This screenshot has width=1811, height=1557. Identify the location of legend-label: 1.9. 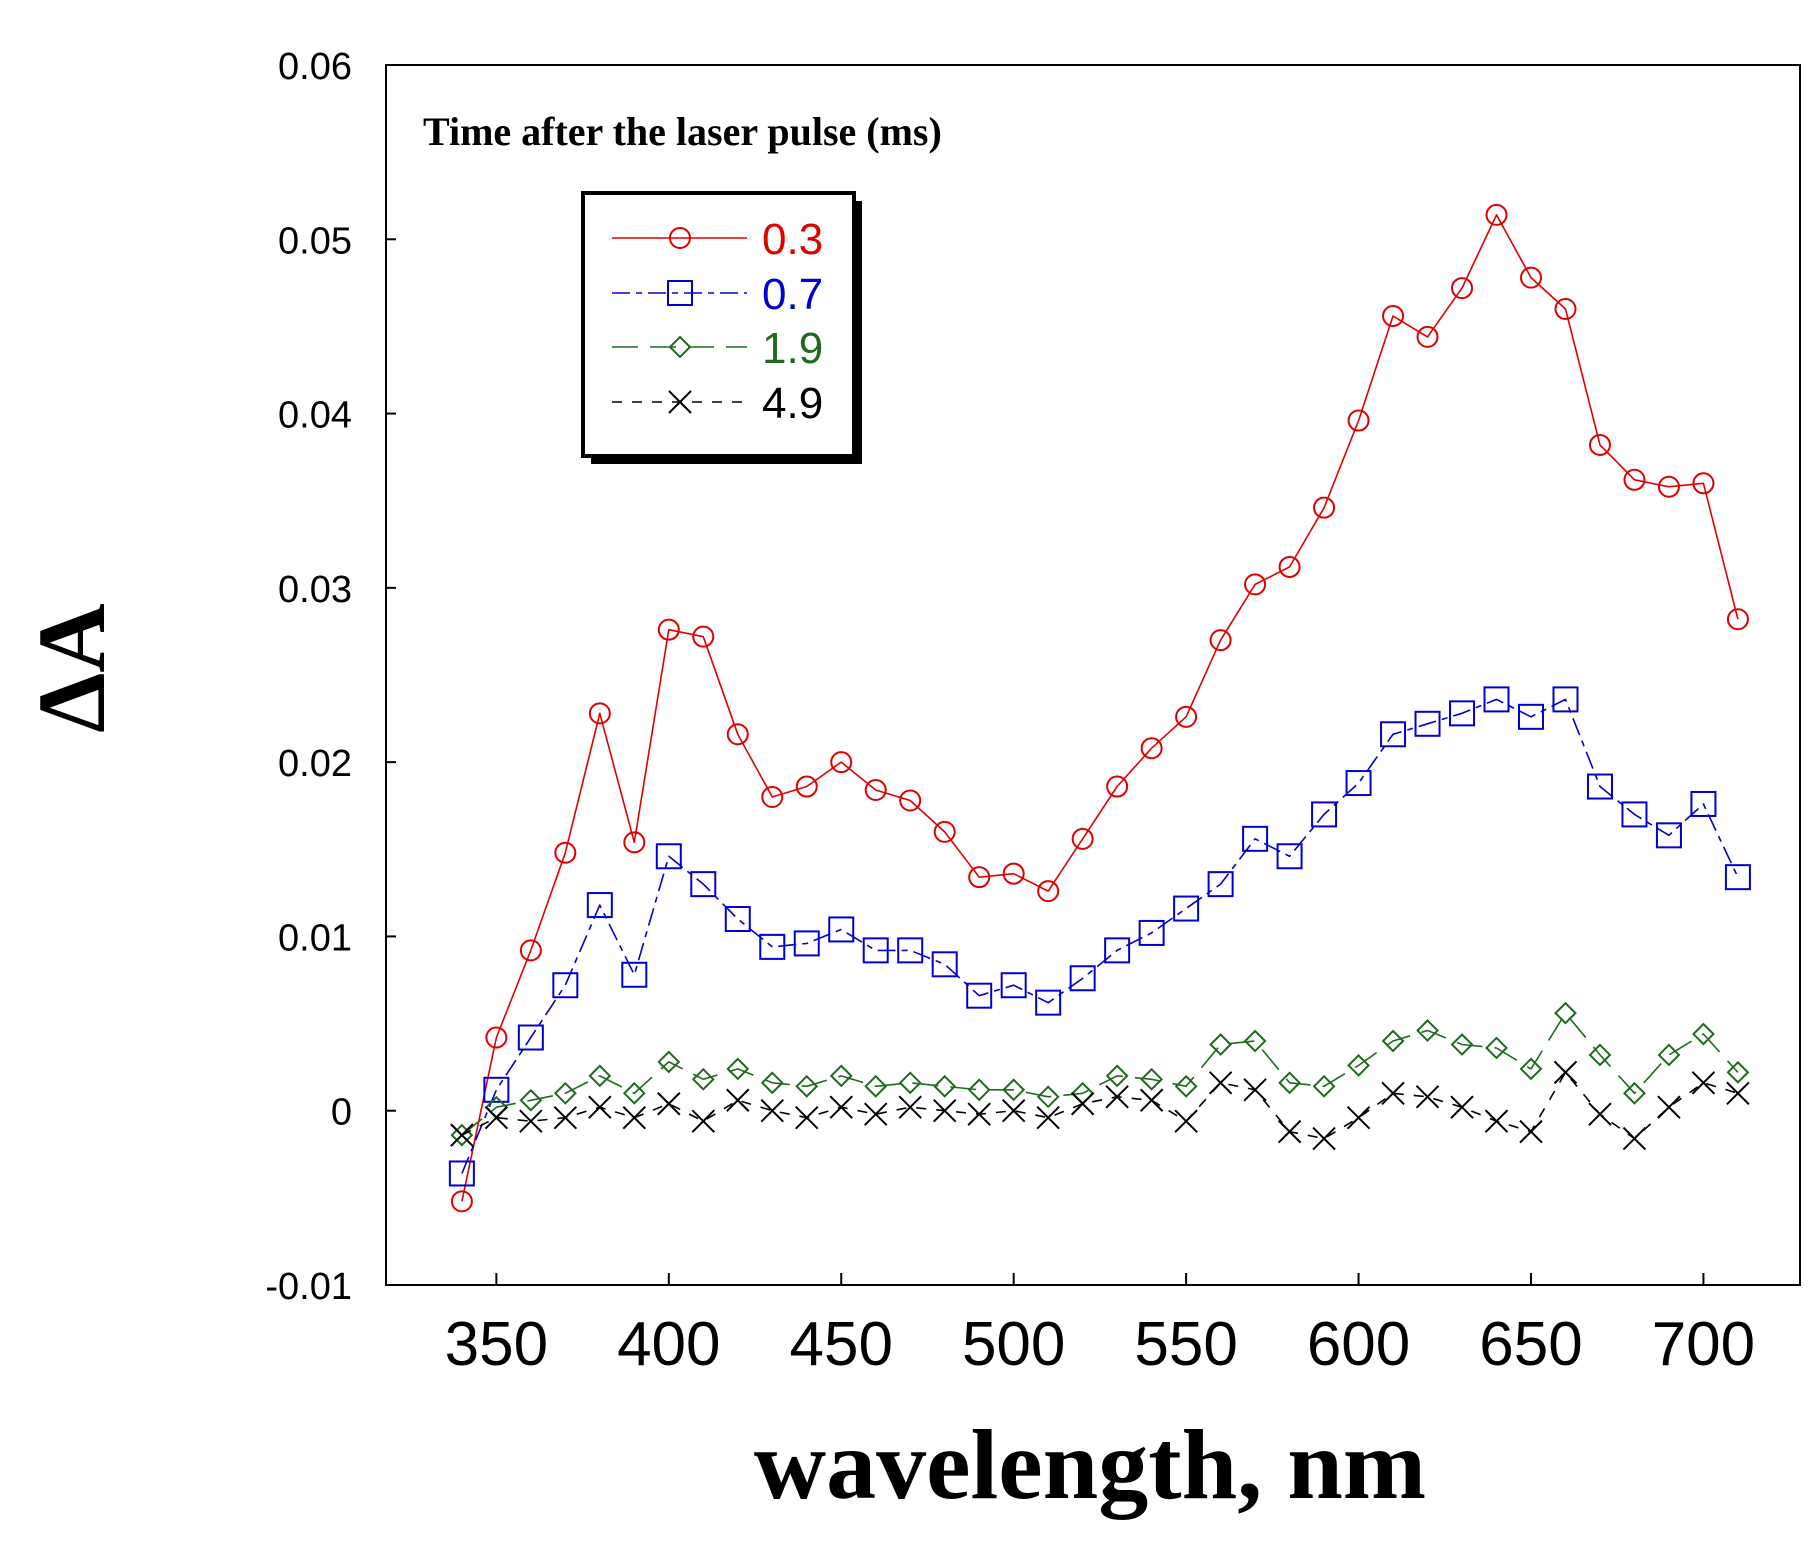
(792, 348).